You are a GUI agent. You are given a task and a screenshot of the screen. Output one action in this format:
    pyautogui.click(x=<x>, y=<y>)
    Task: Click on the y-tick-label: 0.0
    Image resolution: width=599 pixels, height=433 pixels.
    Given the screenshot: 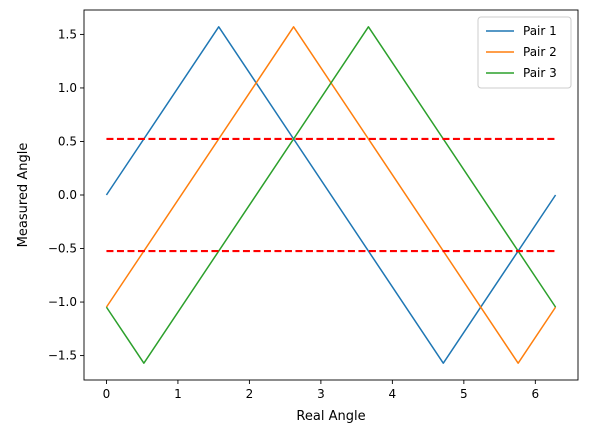 What is the action you would take?
    pyautogui.click(x=67, y=195)
    